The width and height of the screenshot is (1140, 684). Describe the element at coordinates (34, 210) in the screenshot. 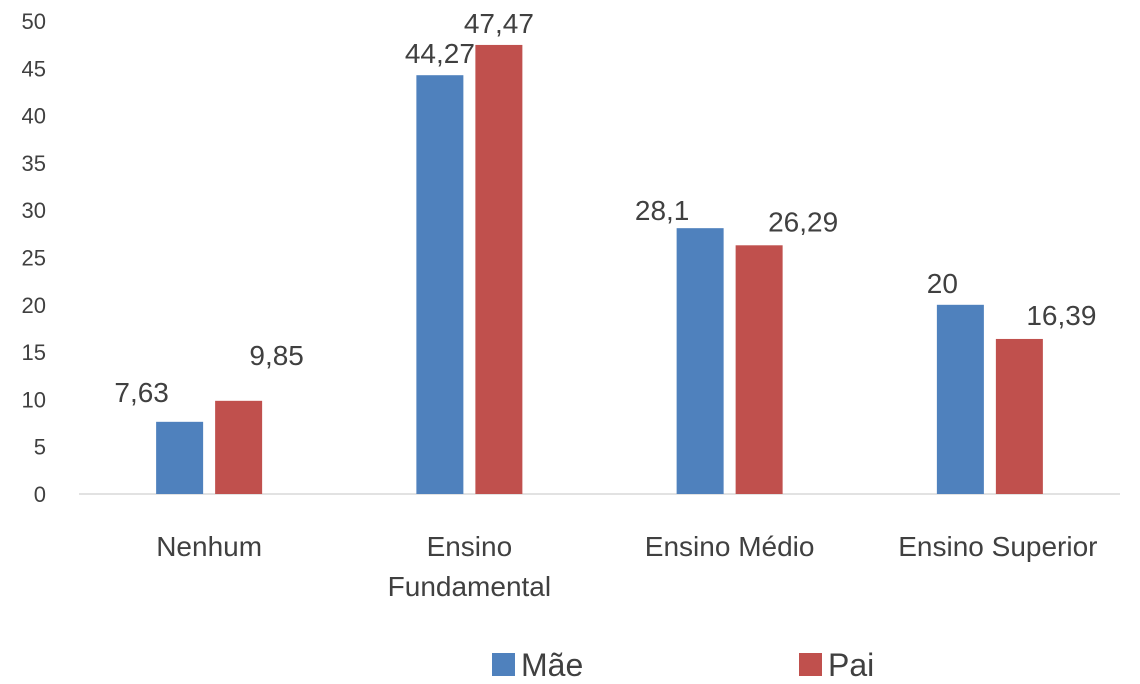

I see `y-tick-label: 30` at that location.